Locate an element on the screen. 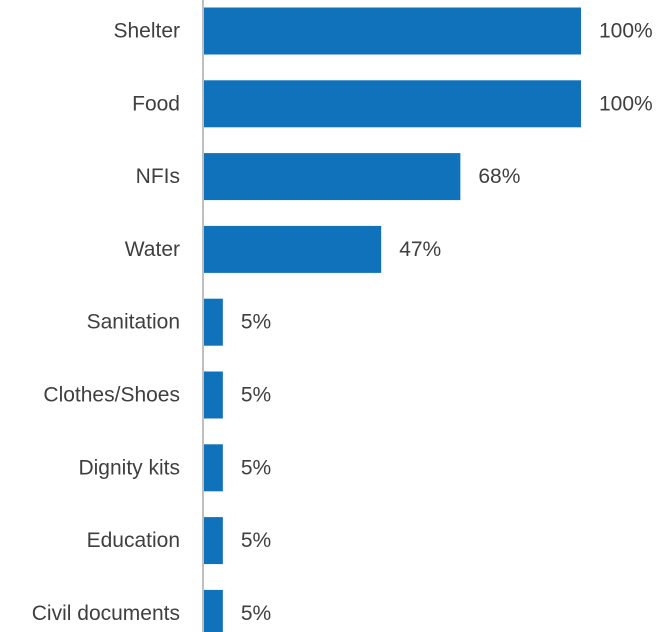 This screenshot has height=632, width=660. category-label-shelter: Shelter is located at coordinates (146, 31).